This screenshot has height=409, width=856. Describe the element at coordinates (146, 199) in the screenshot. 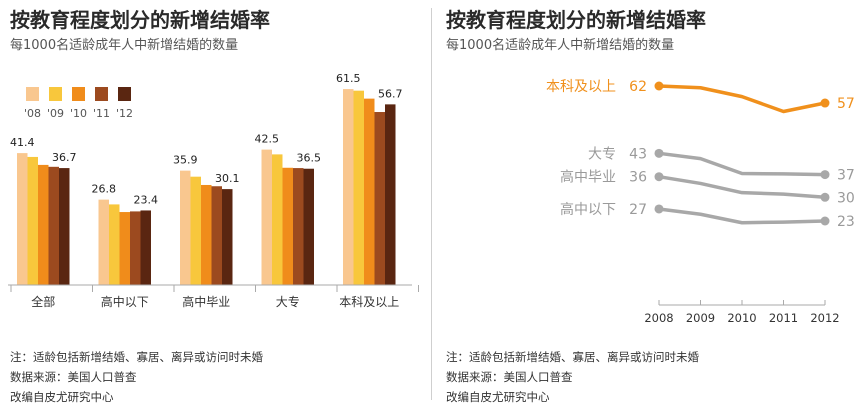

I see `data-label: 23.4` at that location.